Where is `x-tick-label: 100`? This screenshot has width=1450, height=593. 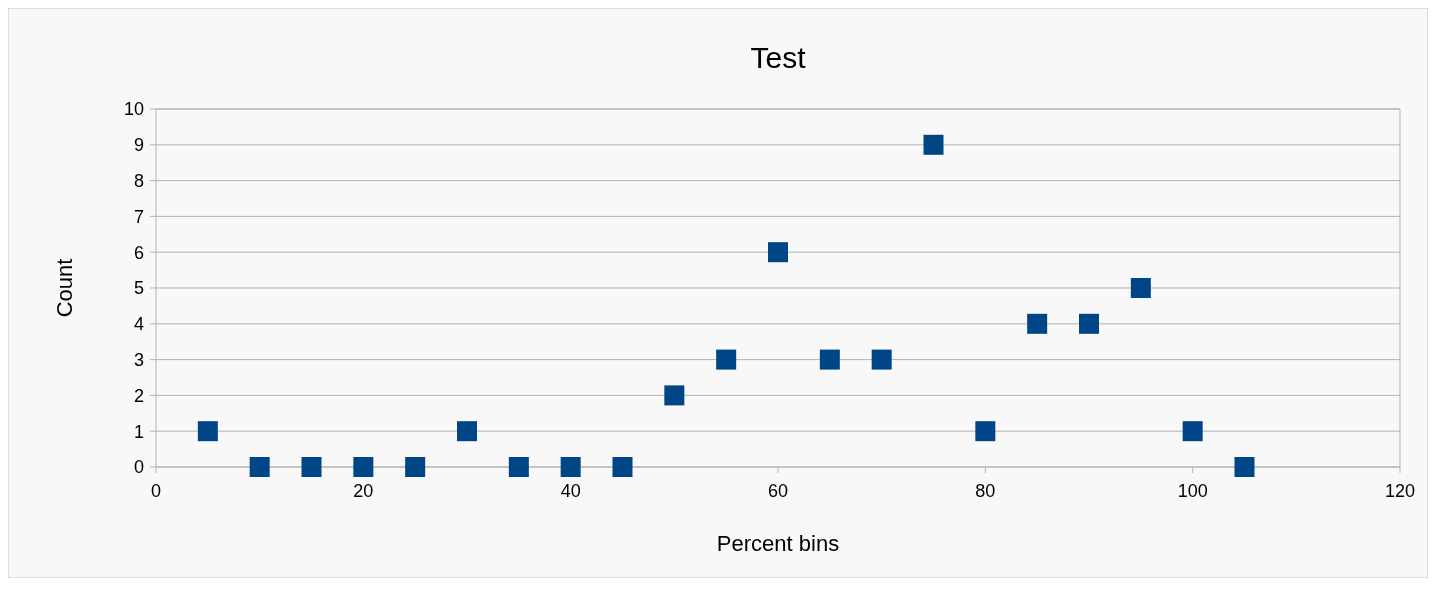
x-tick-label: 100 is located at coordinates (1192, 491).